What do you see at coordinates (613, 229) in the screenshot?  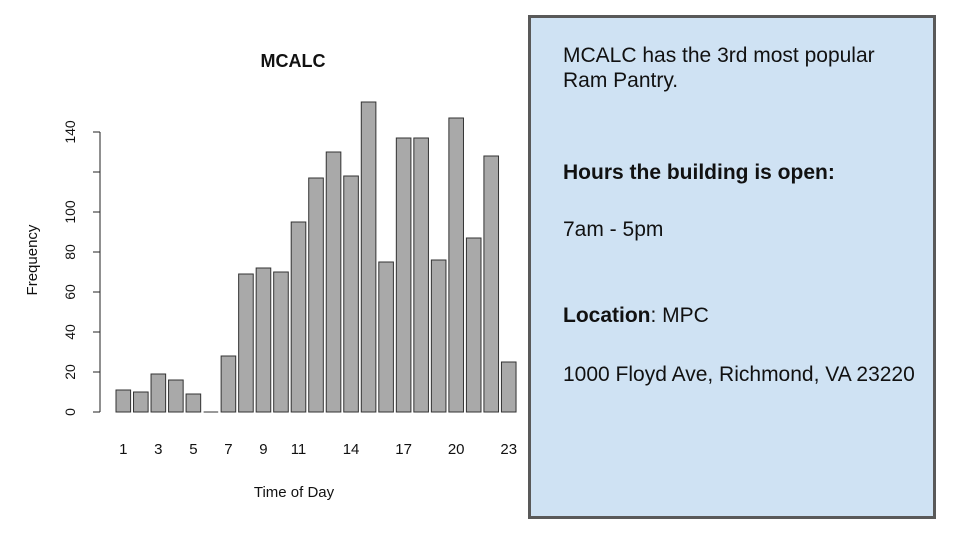 I see `hours-text: 7am - 5pm` at bounding box center [613, 229].